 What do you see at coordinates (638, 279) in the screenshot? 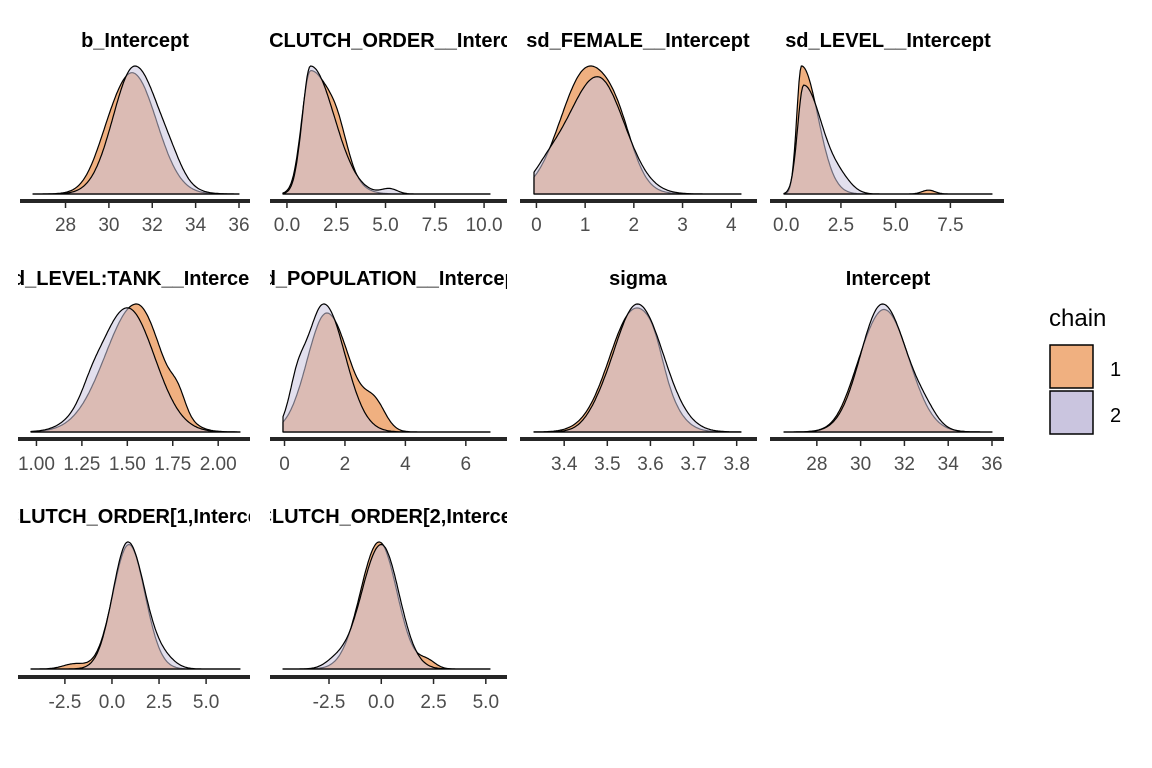
I see `panel-title: sigma` at bounding box center [638, 279].